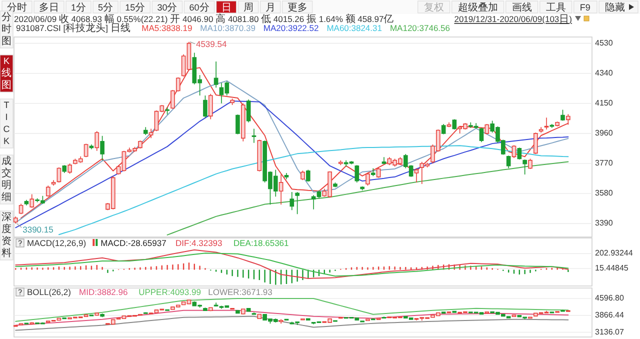  Describe the element at coordinates (612, 268) in the screenshot. I see `y-tick-label: 15.44845` at that location.